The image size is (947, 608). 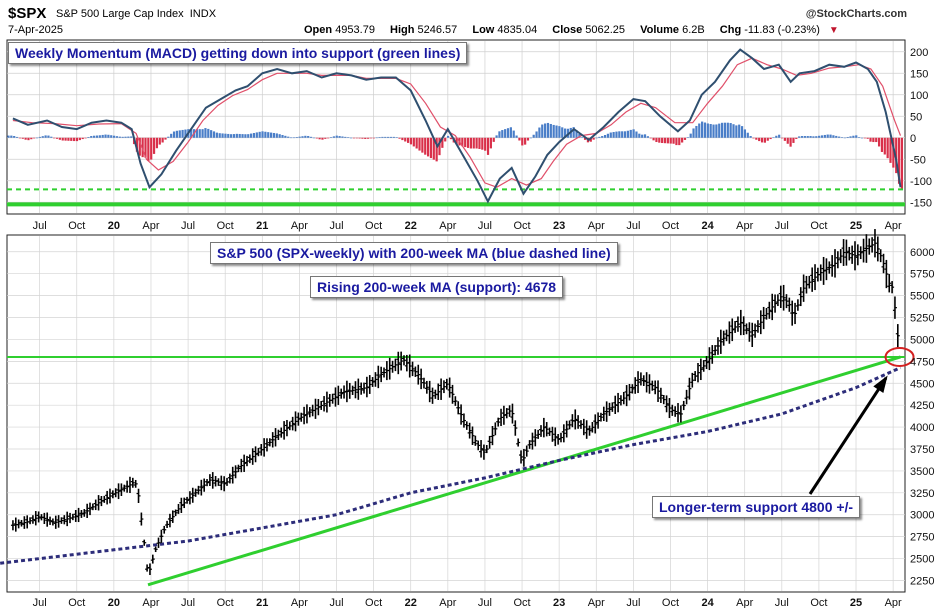 What do you see at coordinates (225, 226) in the screenshot?
I see `macd-x-tick-label: Oct` at bounding box center [225, 226].